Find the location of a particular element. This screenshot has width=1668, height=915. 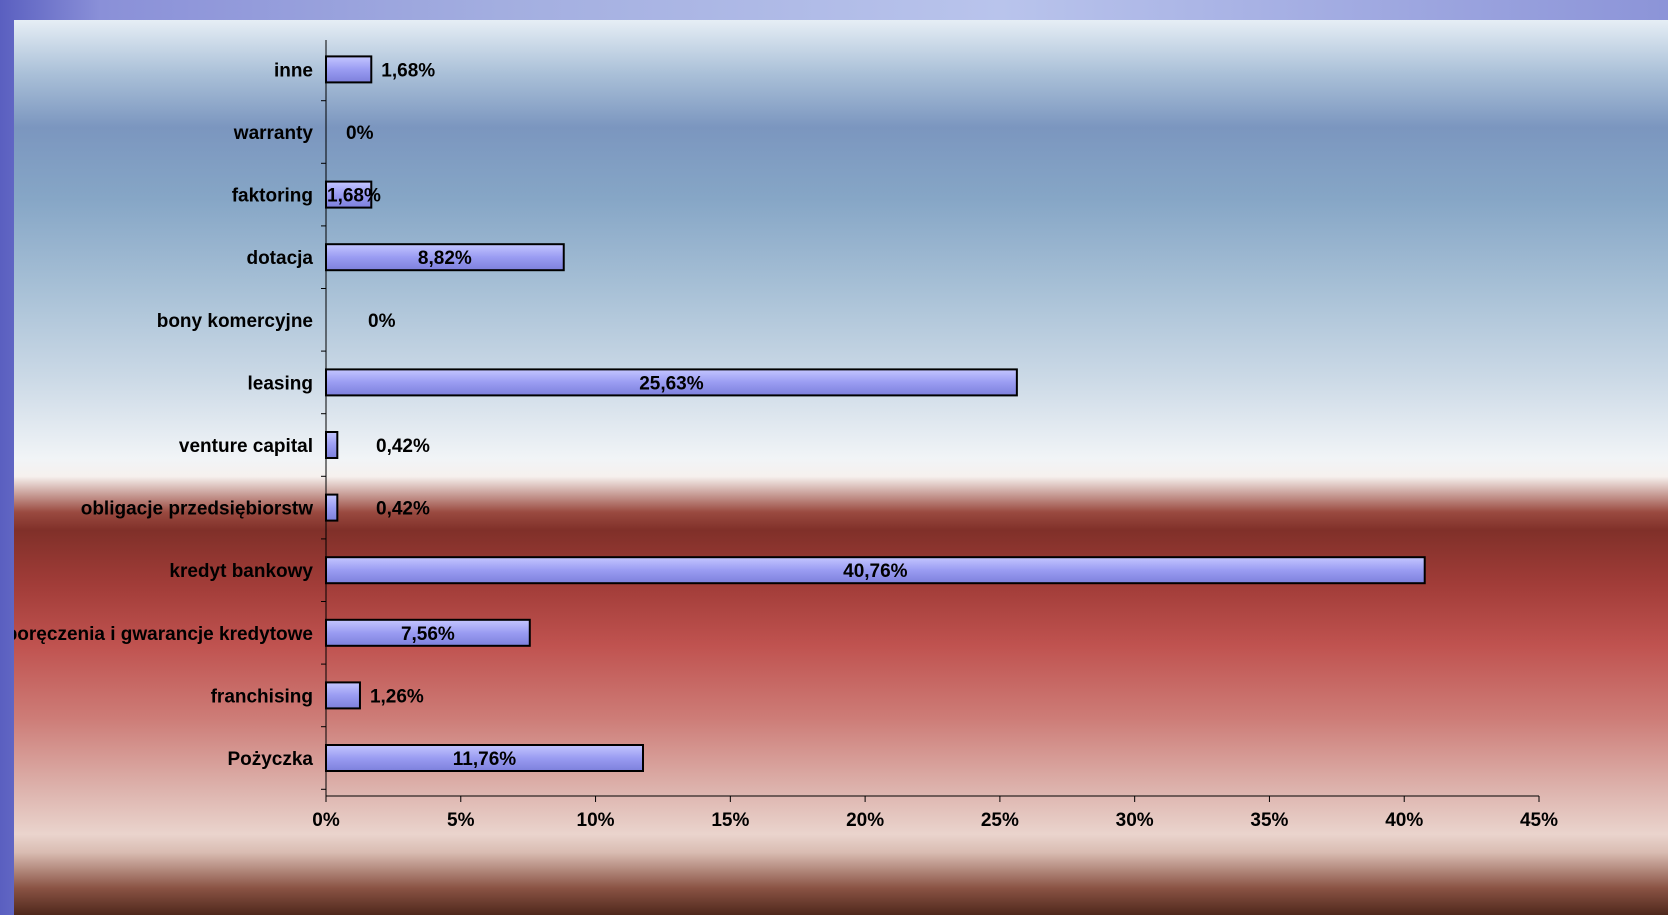

category-label: venture capital is located at coordinates (246, 446).